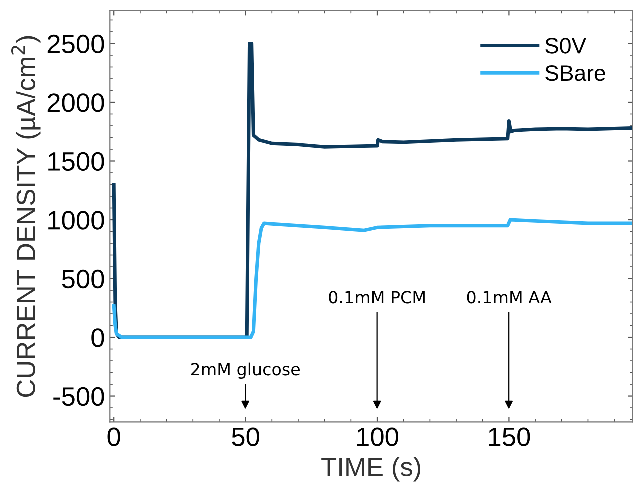  I want to click on y-axis-title: CURRENT DENSITY (µA/cm$^{2}$), so click(26, 217).